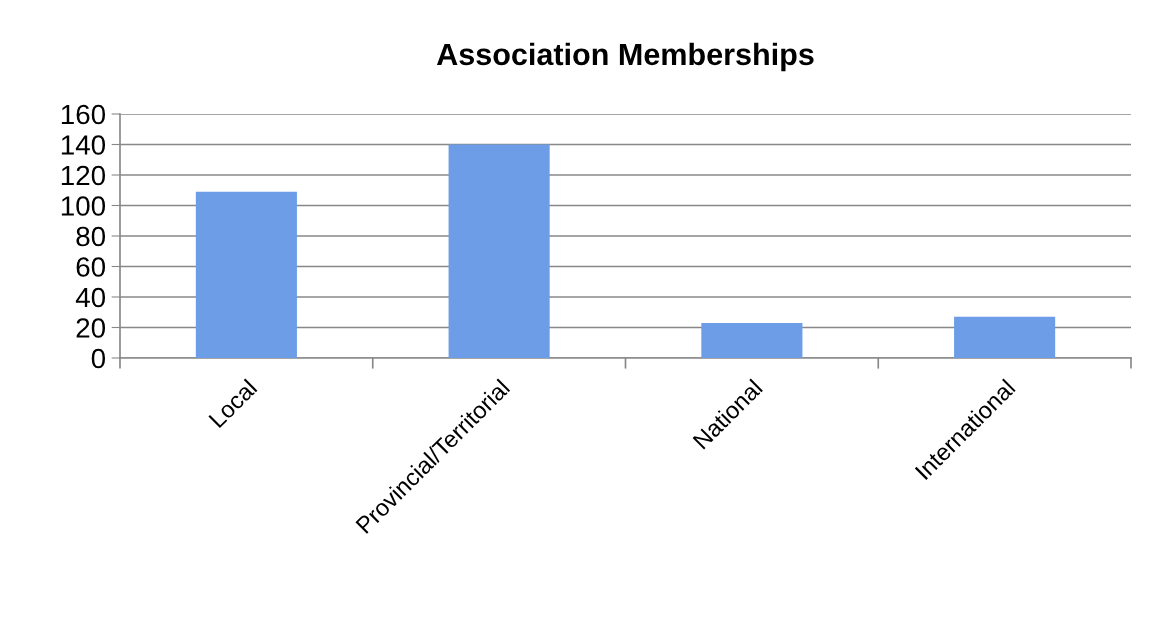 The height and width of the screenshot is (637, 1153). Describe the element at coordinates (83, 175) in the screenshot. I see `y-tick-label: 120` at that location.